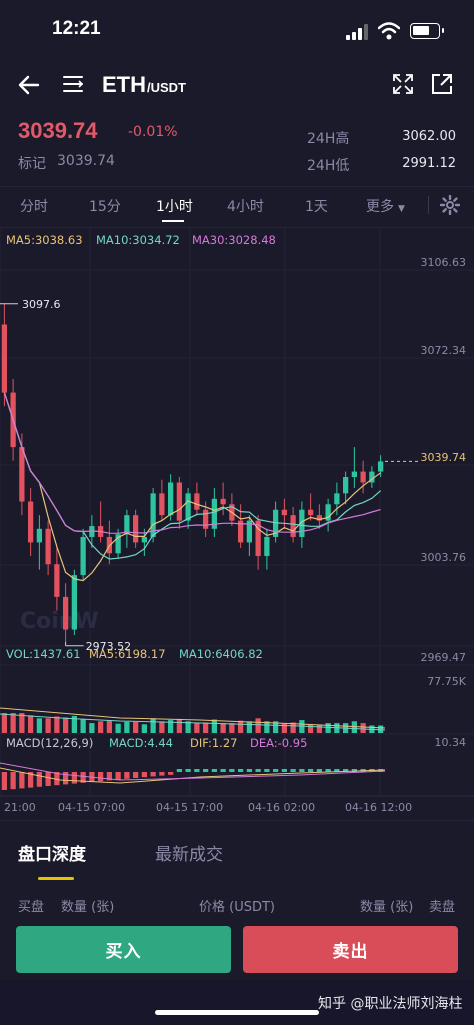  Describe the element at coordinates (73, 84) in the screenshot. I see `menu-icon` at that location.